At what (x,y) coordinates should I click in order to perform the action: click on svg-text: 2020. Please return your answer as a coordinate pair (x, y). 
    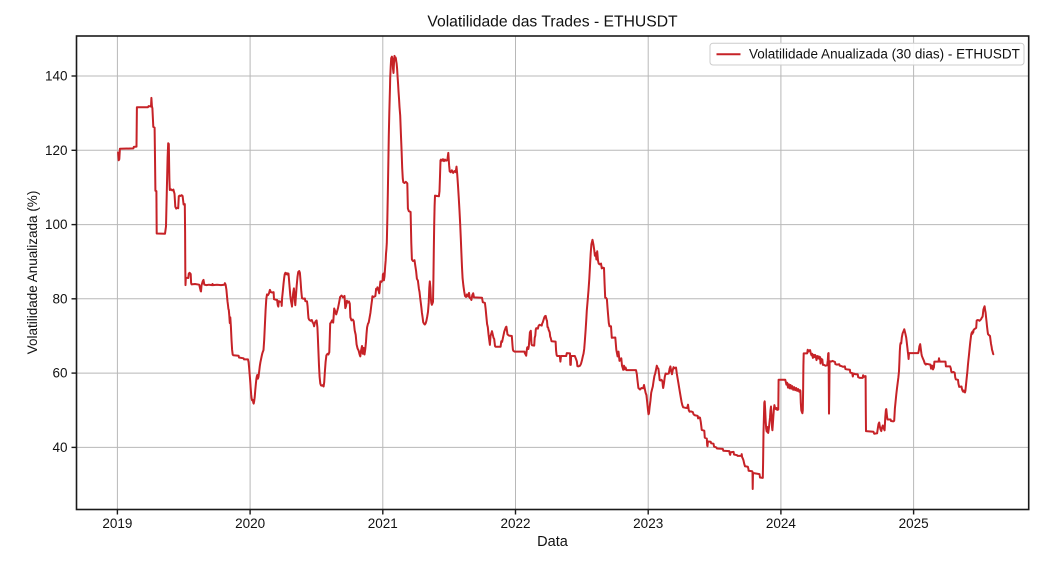
    Looking at the image, I should click on (250, 523).